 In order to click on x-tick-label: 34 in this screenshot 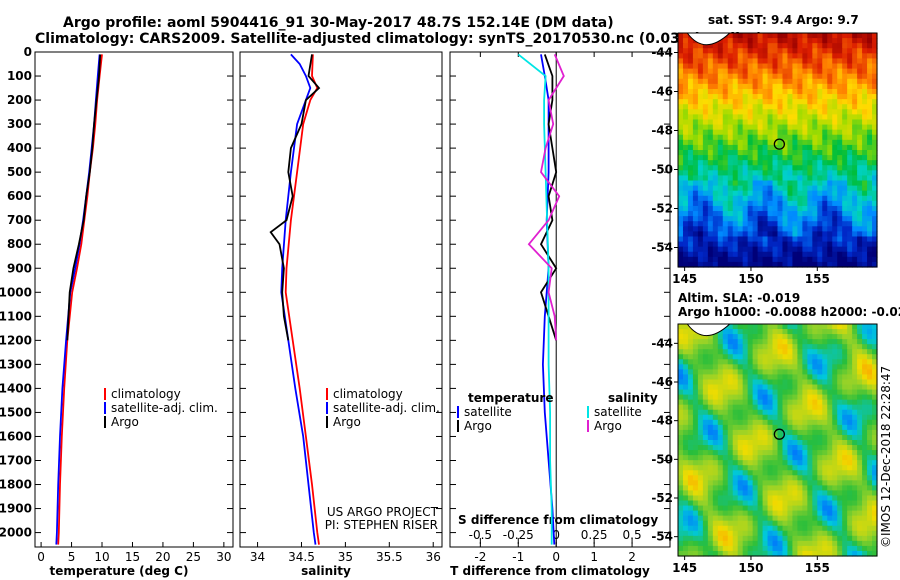, I will do `click(257, 557)`.